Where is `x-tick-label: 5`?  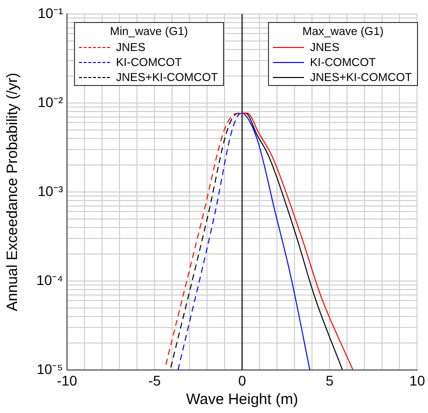
x-tick-label: 5 is located at coordinates (330, 380).